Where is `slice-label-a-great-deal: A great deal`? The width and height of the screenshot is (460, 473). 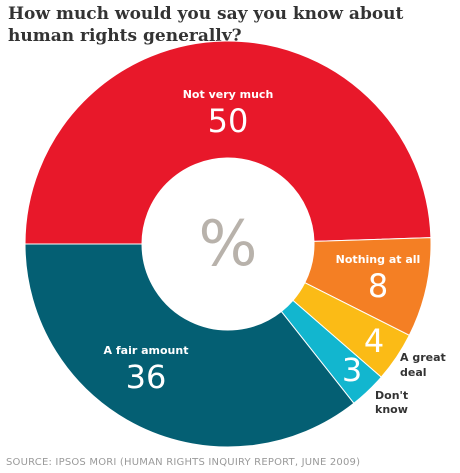
slice-label-a-great-deal: A great deal is located at coordinates (423, 365).